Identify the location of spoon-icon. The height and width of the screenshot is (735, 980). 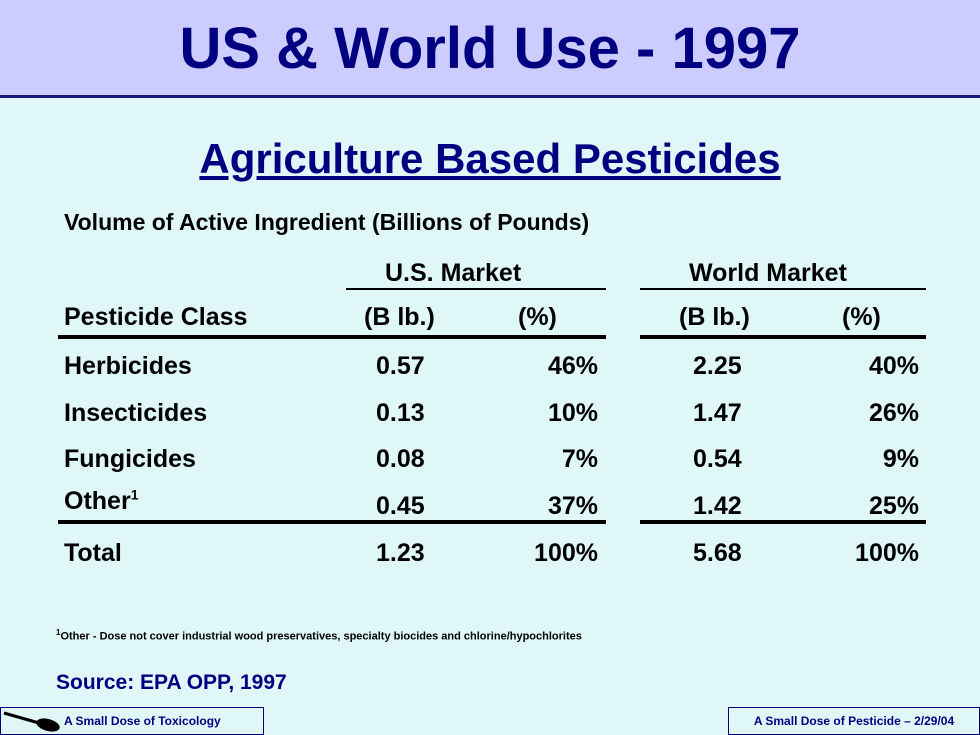
(31, 721).